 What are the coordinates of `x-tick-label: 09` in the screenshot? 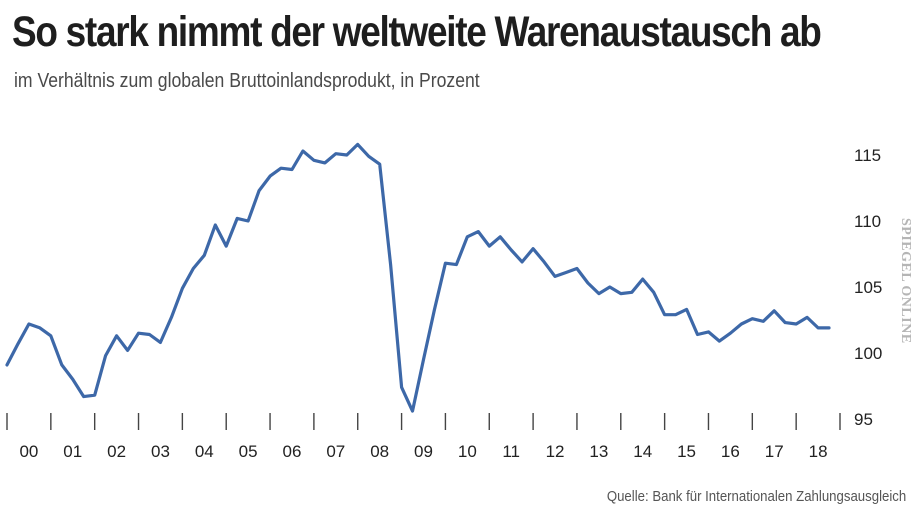 It's located at (423, 451).